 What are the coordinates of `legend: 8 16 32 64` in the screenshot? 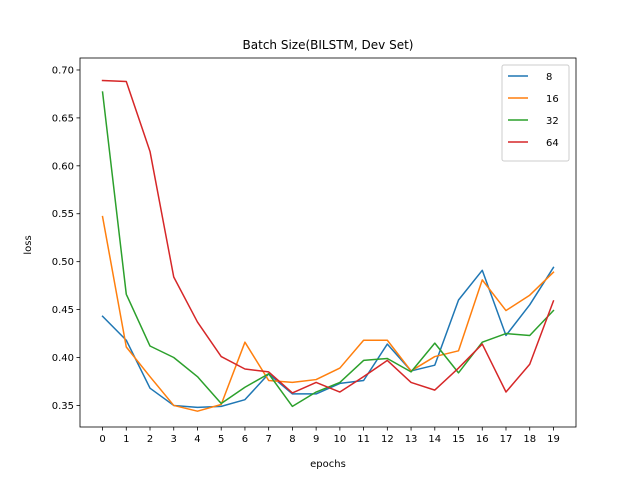 It's located at (535, 113).